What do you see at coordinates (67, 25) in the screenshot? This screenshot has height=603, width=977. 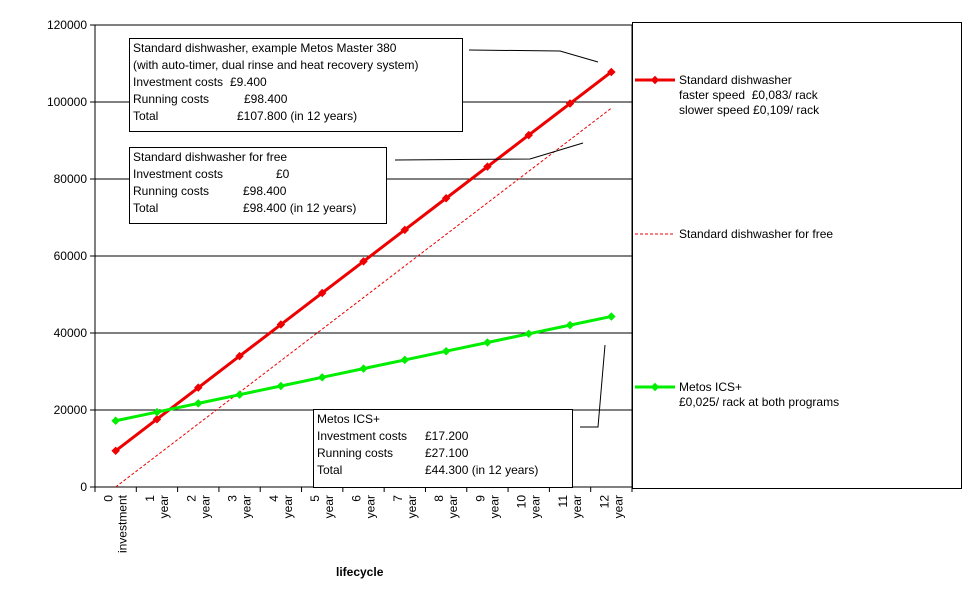 I see `y-tick-label: 120000` at bounding box center [67, 25].